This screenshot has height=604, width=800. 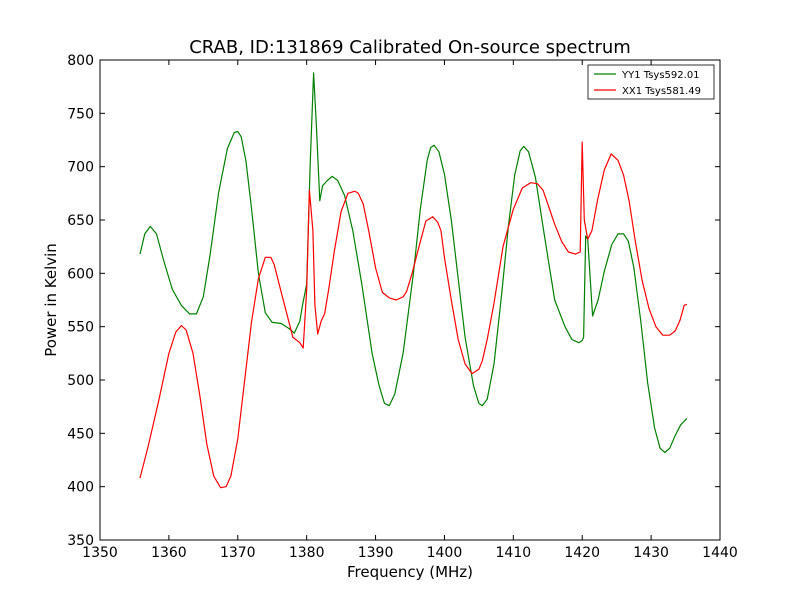 I want to click on x-tick-label: 1390, so click(x=376, y=553).